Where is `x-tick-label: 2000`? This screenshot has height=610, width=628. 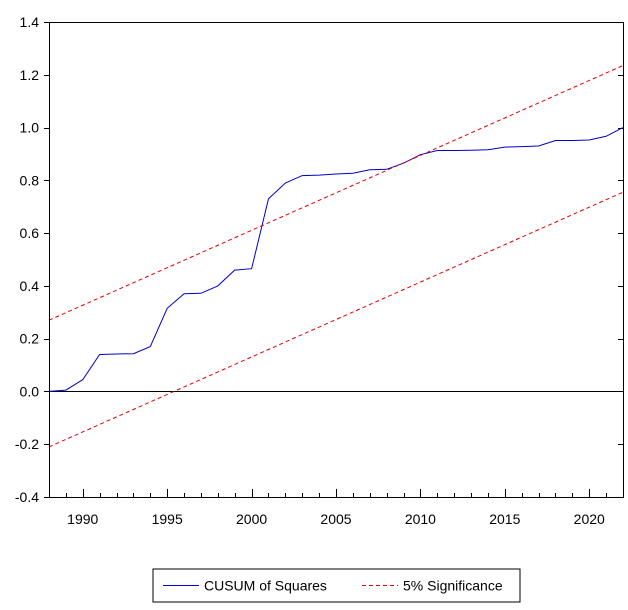
x-tick-label: 2000 is located at coordinates (251, 519).